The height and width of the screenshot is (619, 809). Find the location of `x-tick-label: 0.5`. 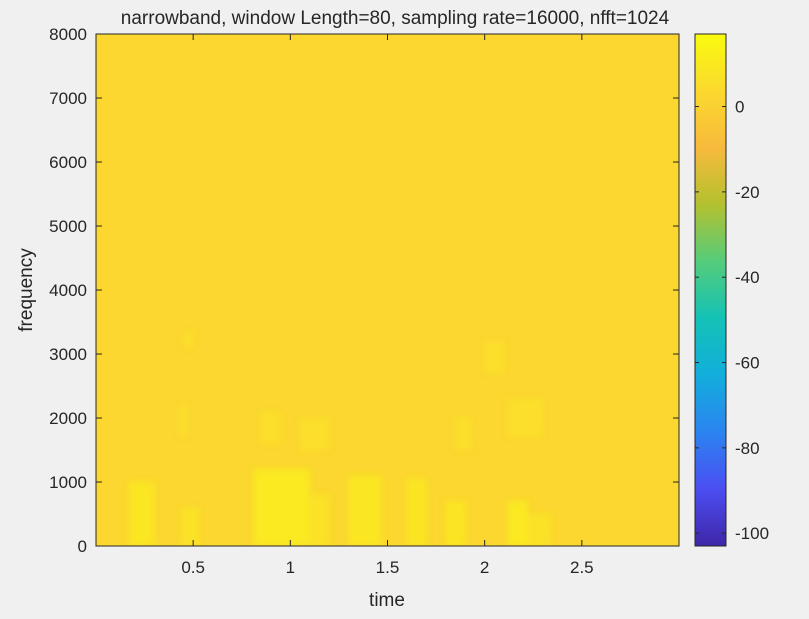

x-tick-label: 0.5 is located at coordinates (193, 567).